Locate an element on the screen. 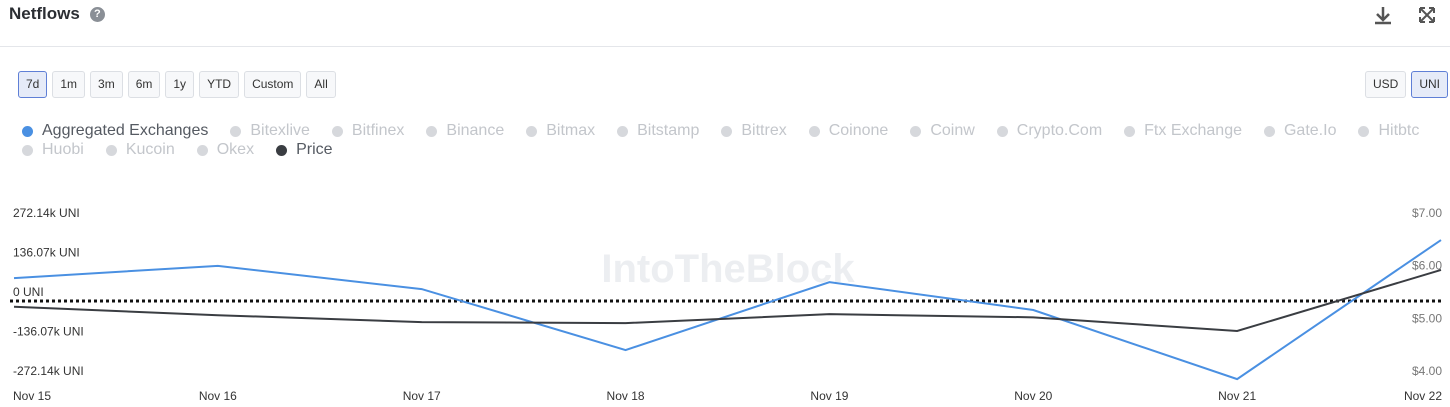 The height and width of the screenshot is (407, 1450). legend-label: Binance is located at coordinates (475, 130).